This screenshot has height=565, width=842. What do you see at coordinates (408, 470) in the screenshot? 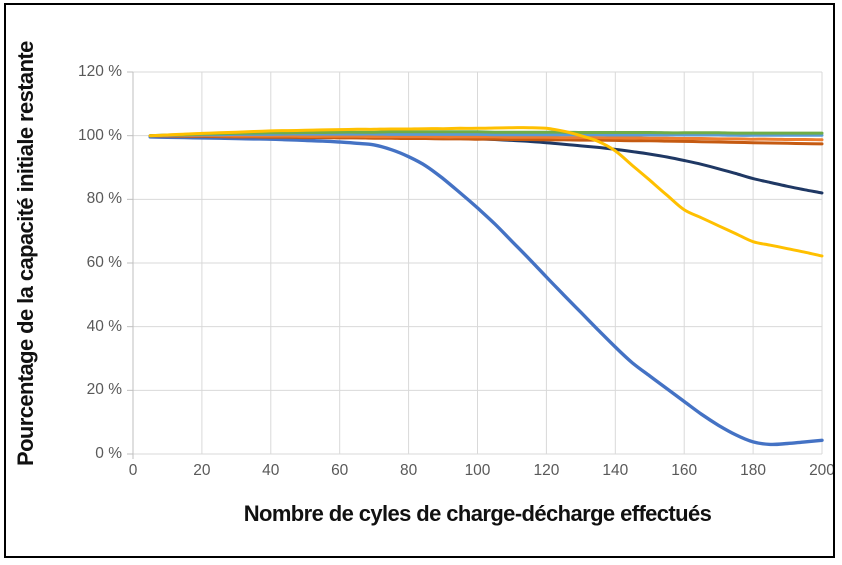
I see `x-tick-label: 80` at bounding box center [408, 470].